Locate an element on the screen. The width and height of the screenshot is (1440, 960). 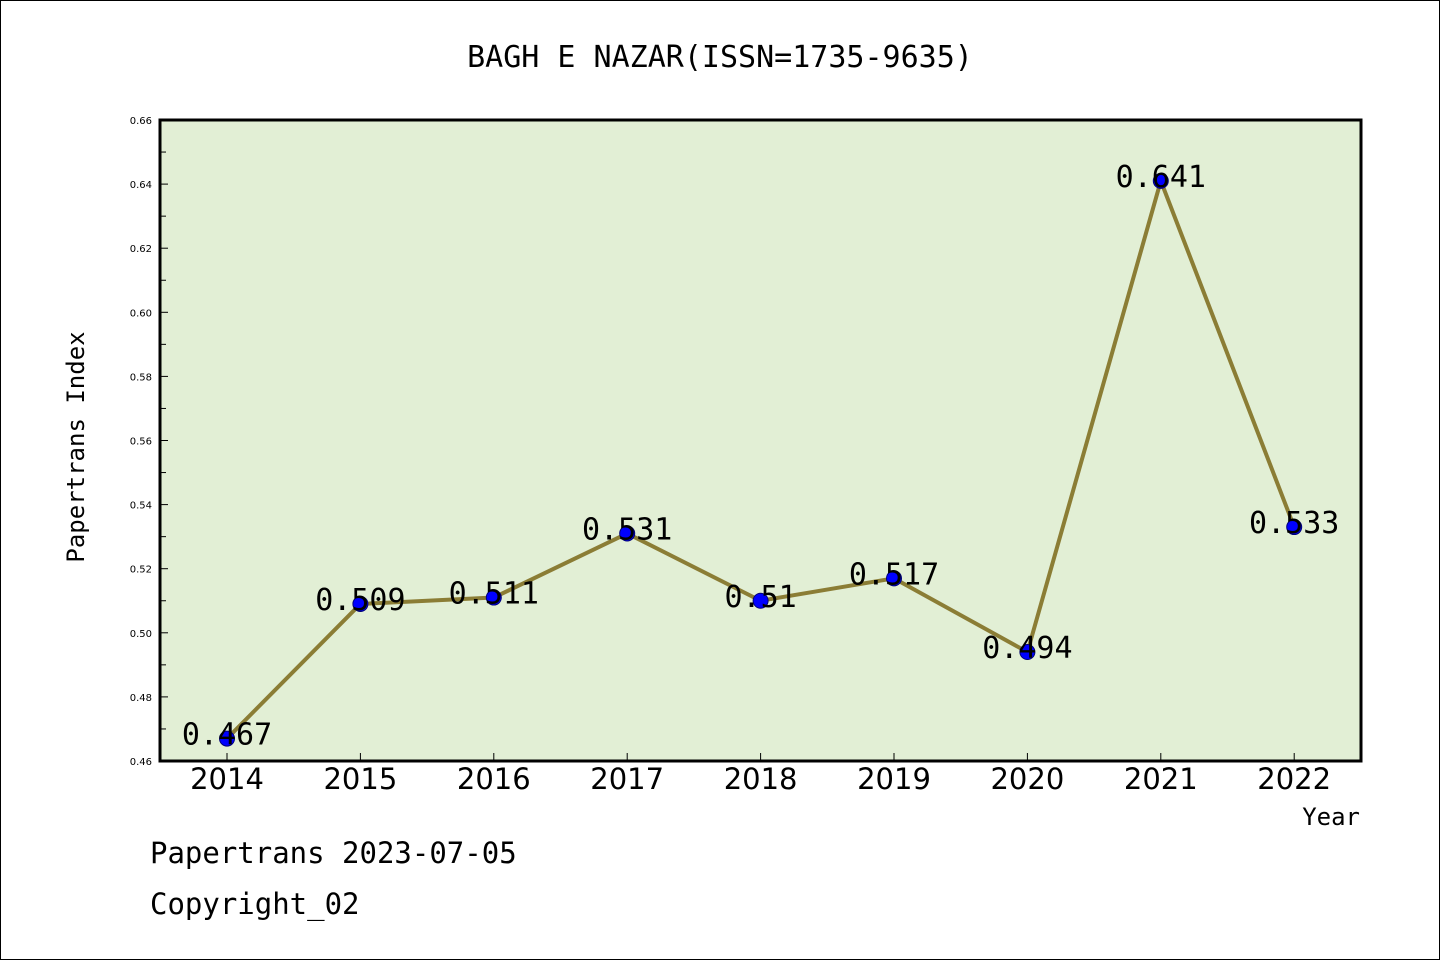
data-label: 0.509 is located at coordinates (360, 600).